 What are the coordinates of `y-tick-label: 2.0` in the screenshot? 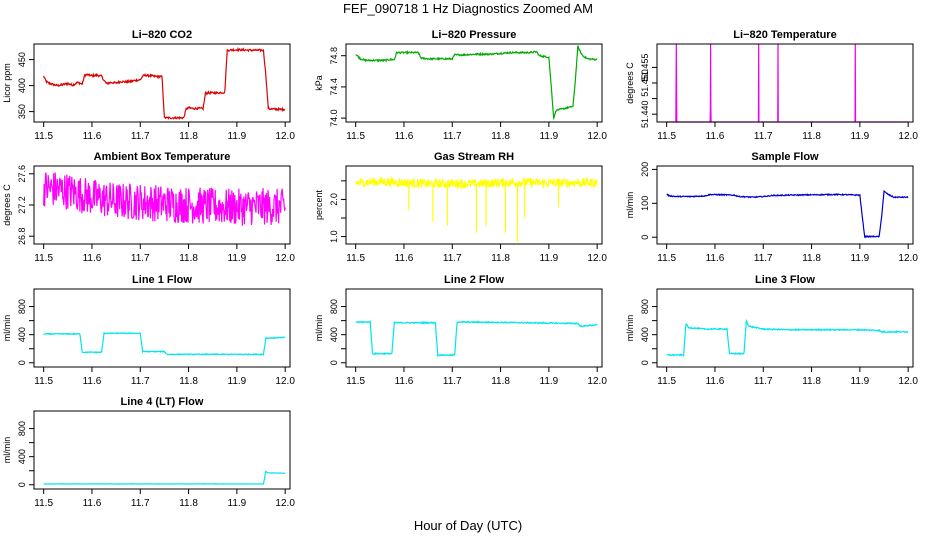 It's located at (334, 199).